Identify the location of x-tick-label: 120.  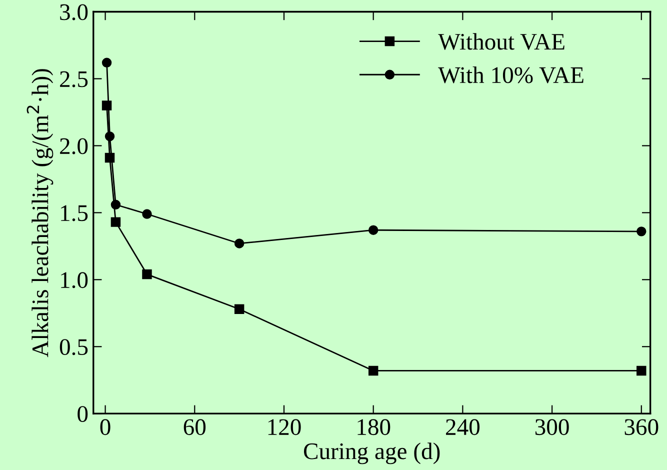
(284, 427).